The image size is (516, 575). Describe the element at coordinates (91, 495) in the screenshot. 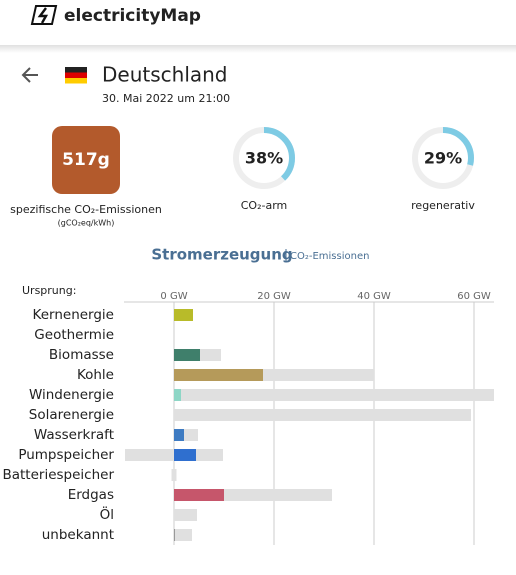

I see `category-label: Erdgas` at that location.